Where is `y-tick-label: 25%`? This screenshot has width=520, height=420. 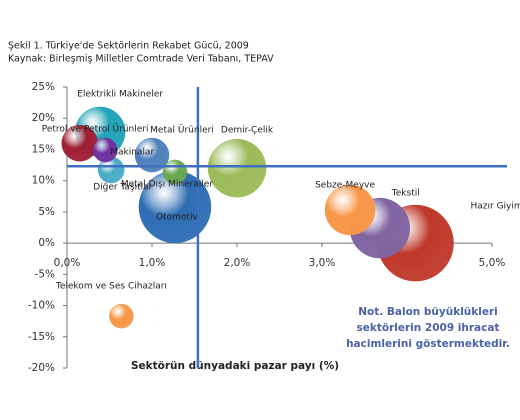
y-tick-label: 25% is located at coordinates (43, 87).